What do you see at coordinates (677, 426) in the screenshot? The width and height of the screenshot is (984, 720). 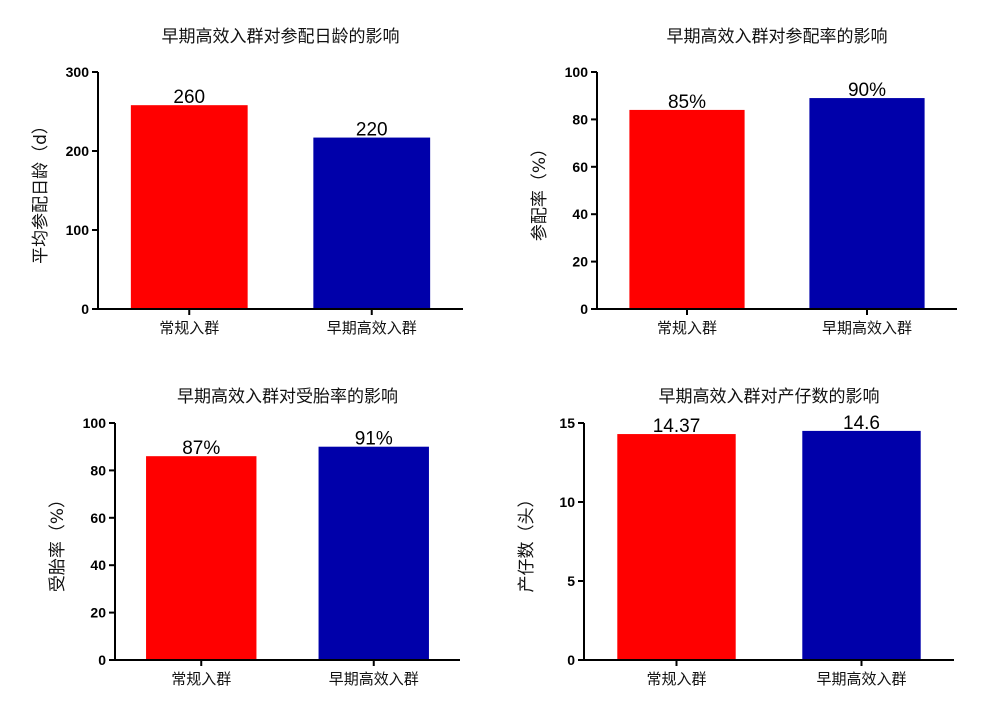 I see `data-label: 14.37` at bounding box center [677, 426].